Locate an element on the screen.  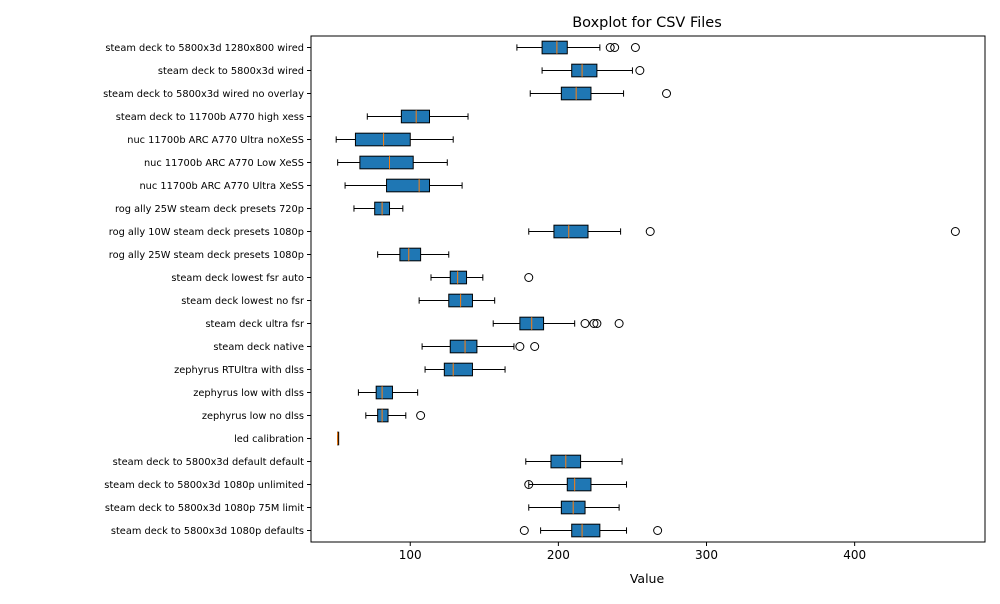
y-tick-label: nuc 11700b ARC A770 Ultra noXeSS is located at coordinates (215, 140).